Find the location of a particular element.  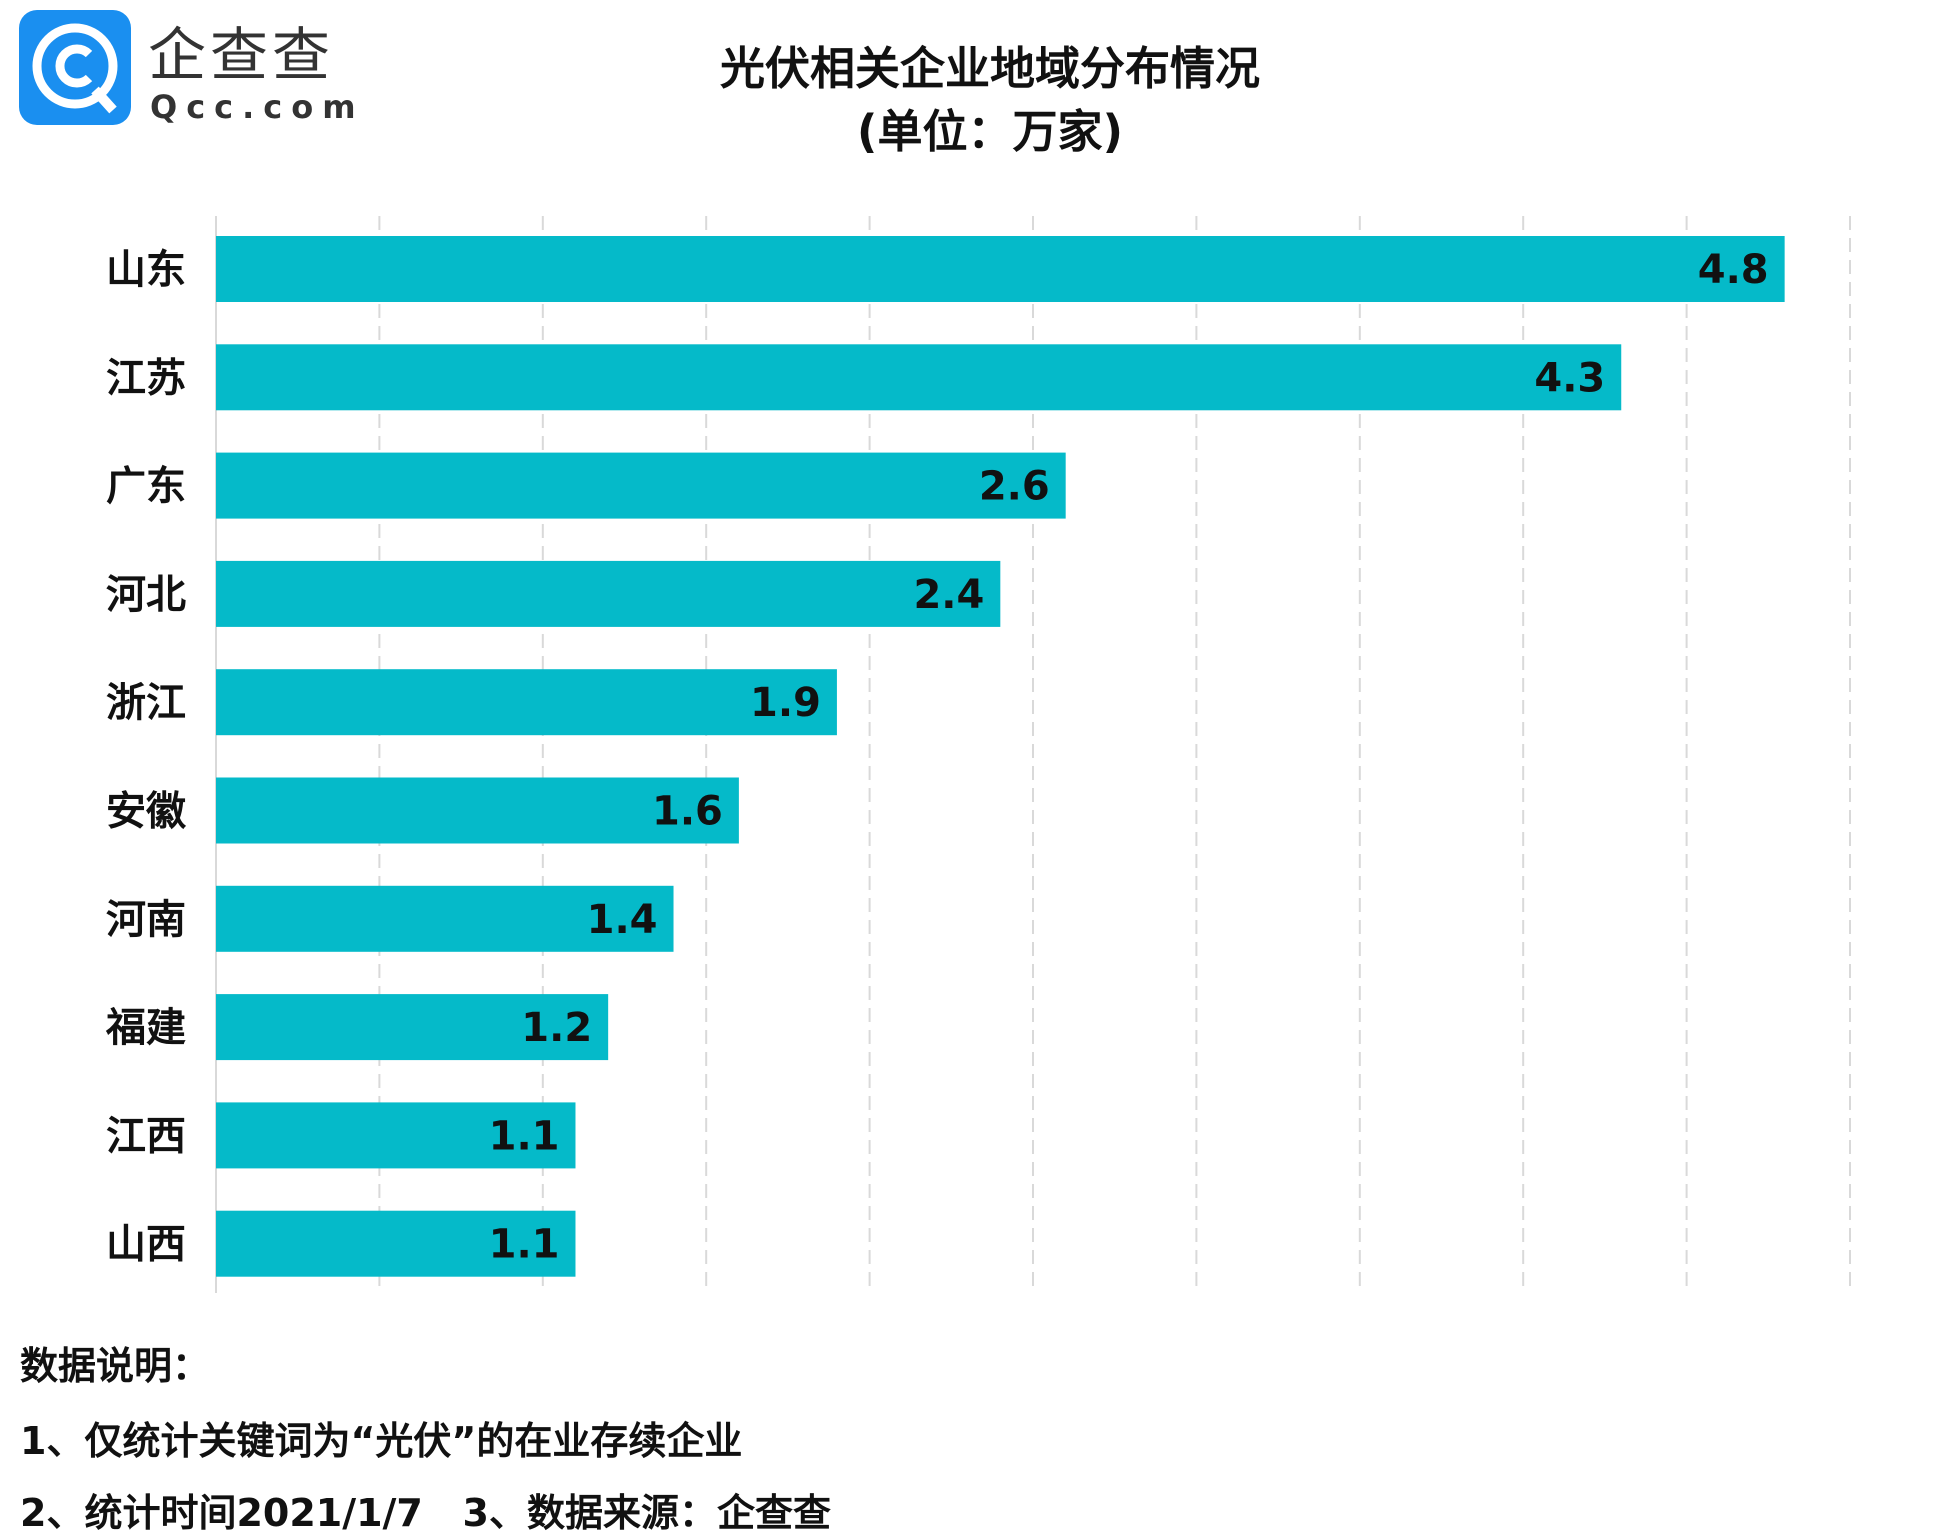

notes-heading: 数据说明： is located at coordinates (115, 1366).